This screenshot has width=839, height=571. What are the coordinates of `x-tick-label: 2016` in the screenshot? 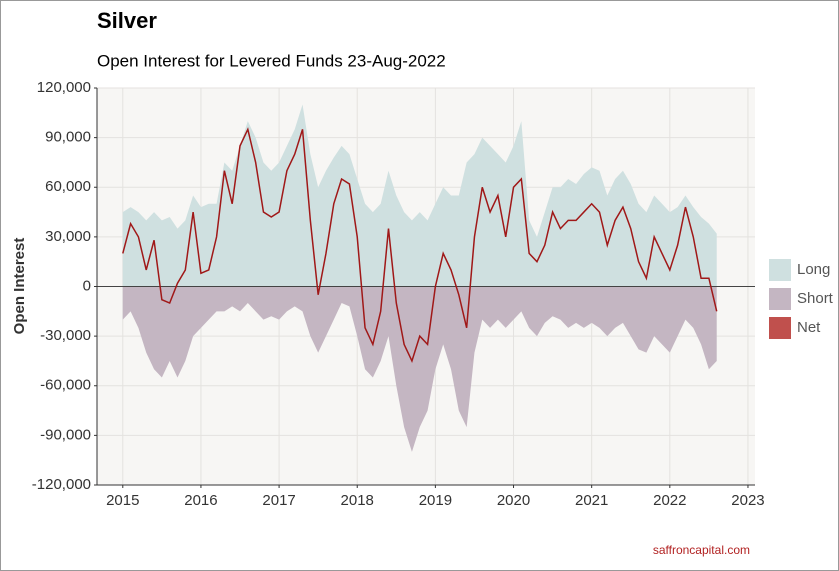 It's located at (200, 500).